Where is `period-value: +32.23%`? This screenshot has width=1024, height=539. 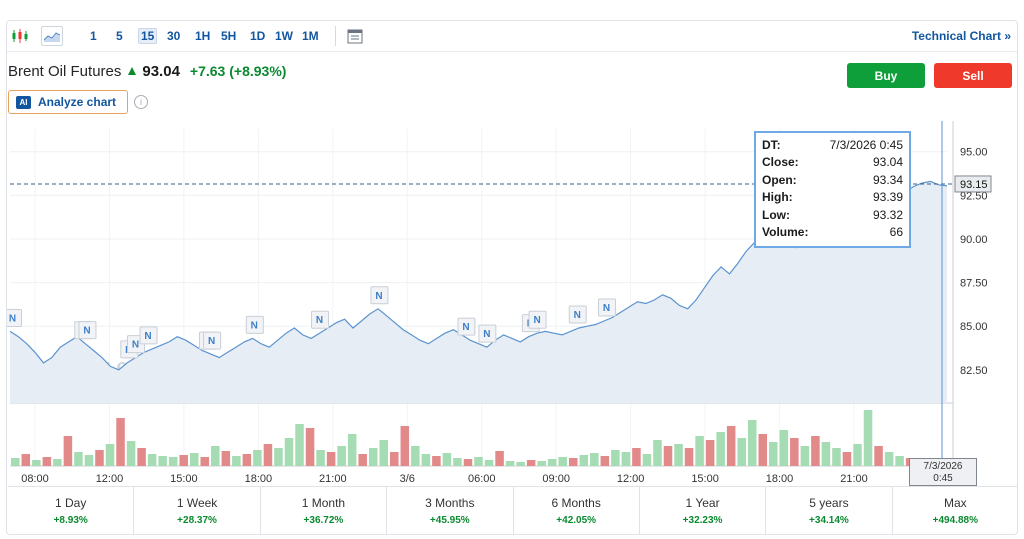 period-value: +32.23% is located at coordinates (702, 520).